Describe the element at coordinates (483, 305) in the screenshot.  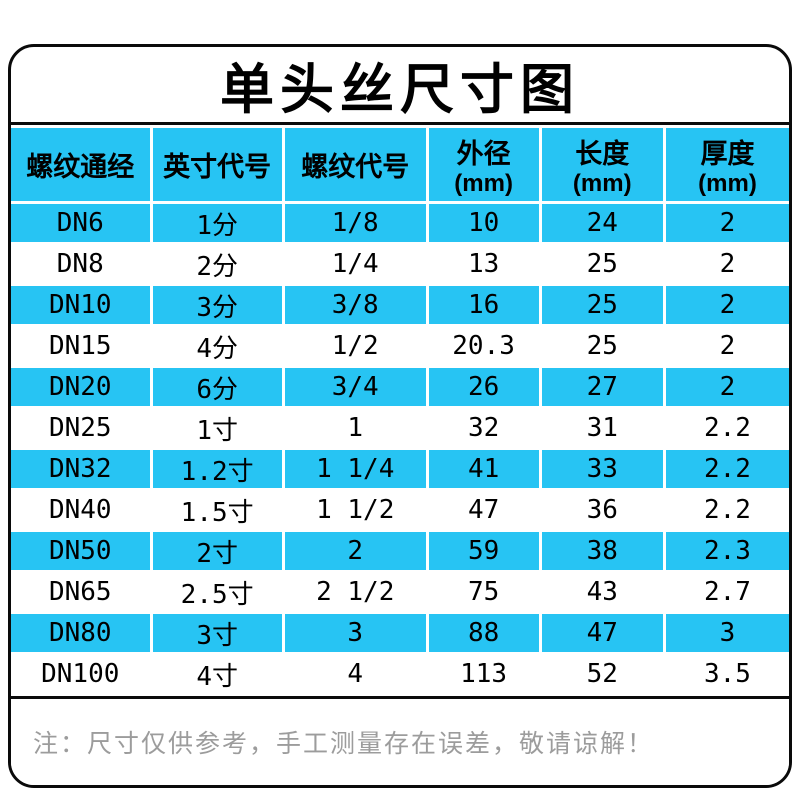
I see `table-cell: 16` at that location.